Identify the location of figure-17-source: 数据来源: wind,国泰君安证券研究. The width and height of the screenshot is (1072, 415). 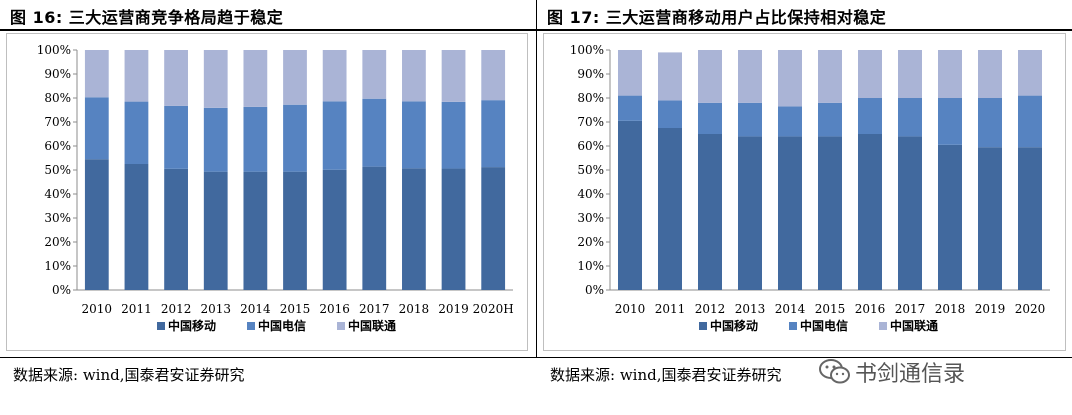
(666, 375).